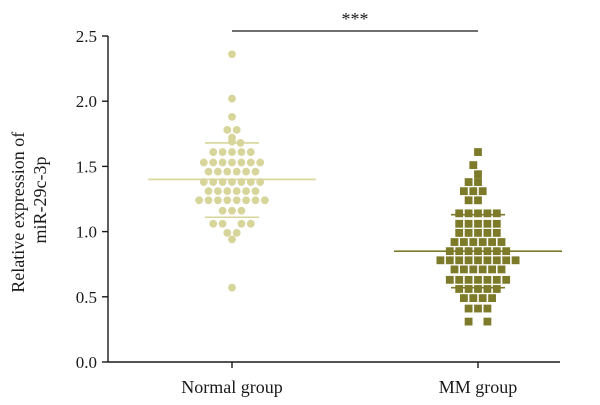  I want to click on y-axis-label-line2: miR-29c-3p, so click(40, 200).